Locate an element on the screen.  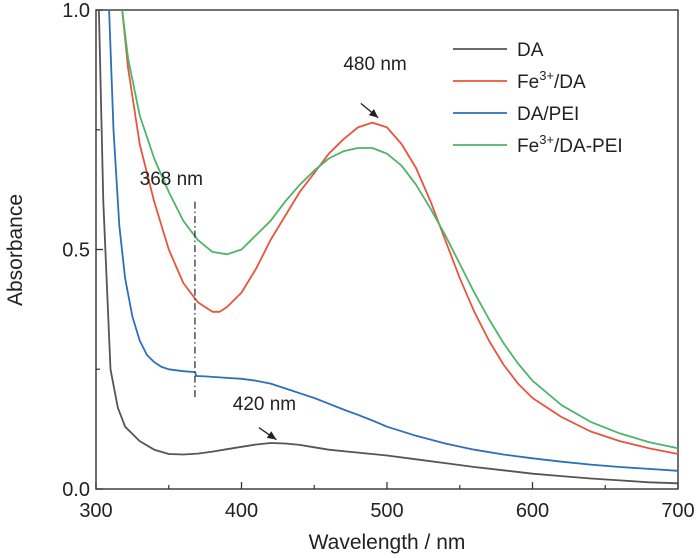
legend-label-main: DA/PEI is located at coordinates (548, 114).